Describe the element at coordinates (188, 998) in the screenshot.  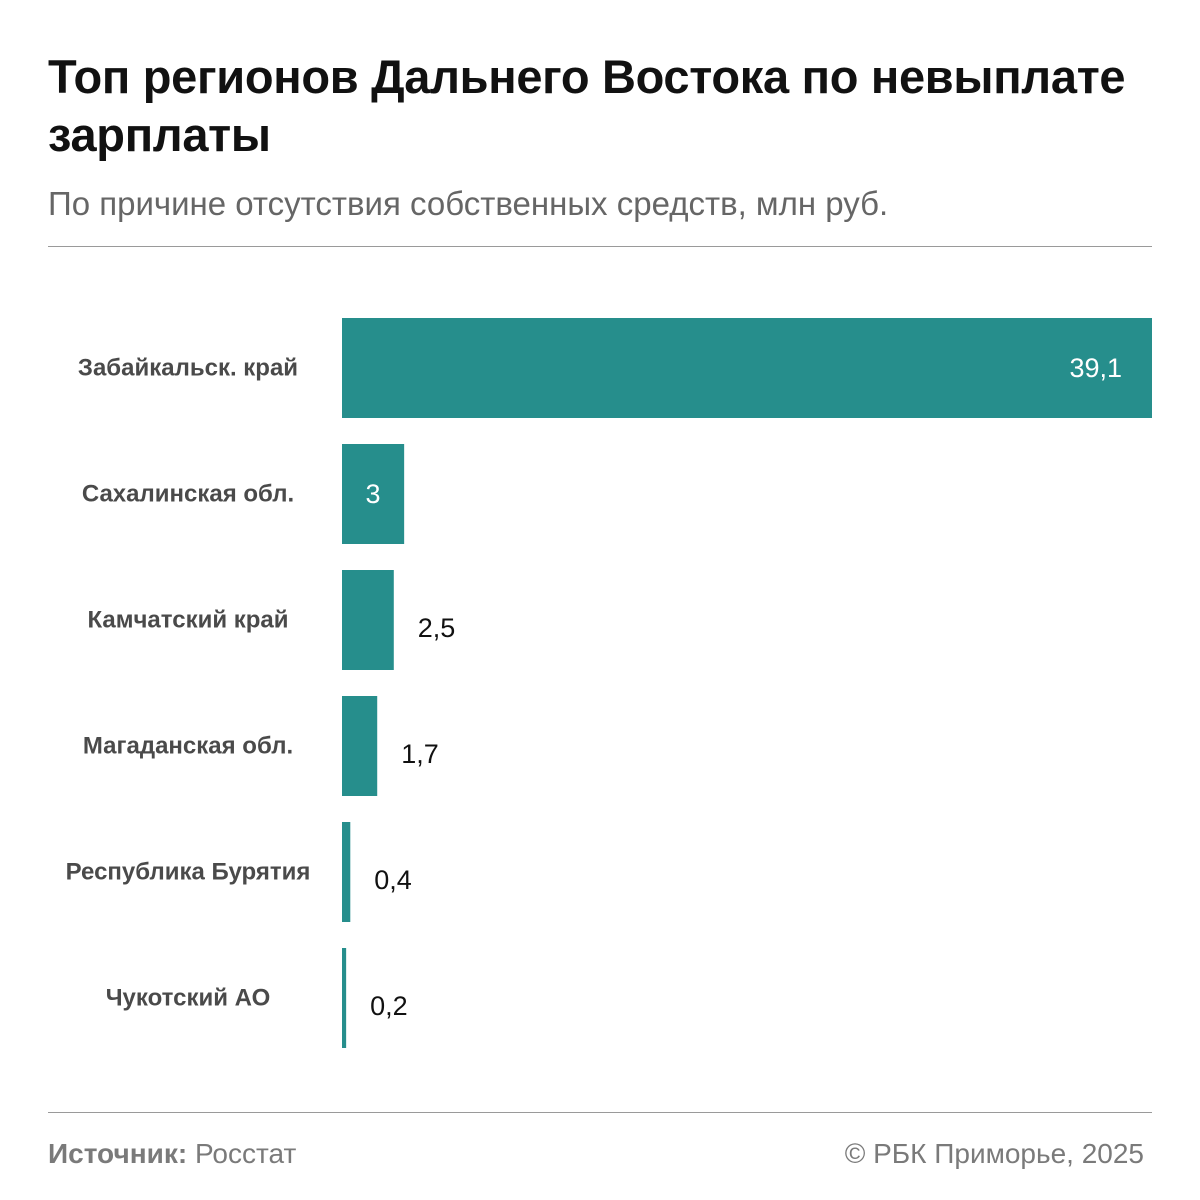
I see `category-label-6: Чукотский АО` at that location.